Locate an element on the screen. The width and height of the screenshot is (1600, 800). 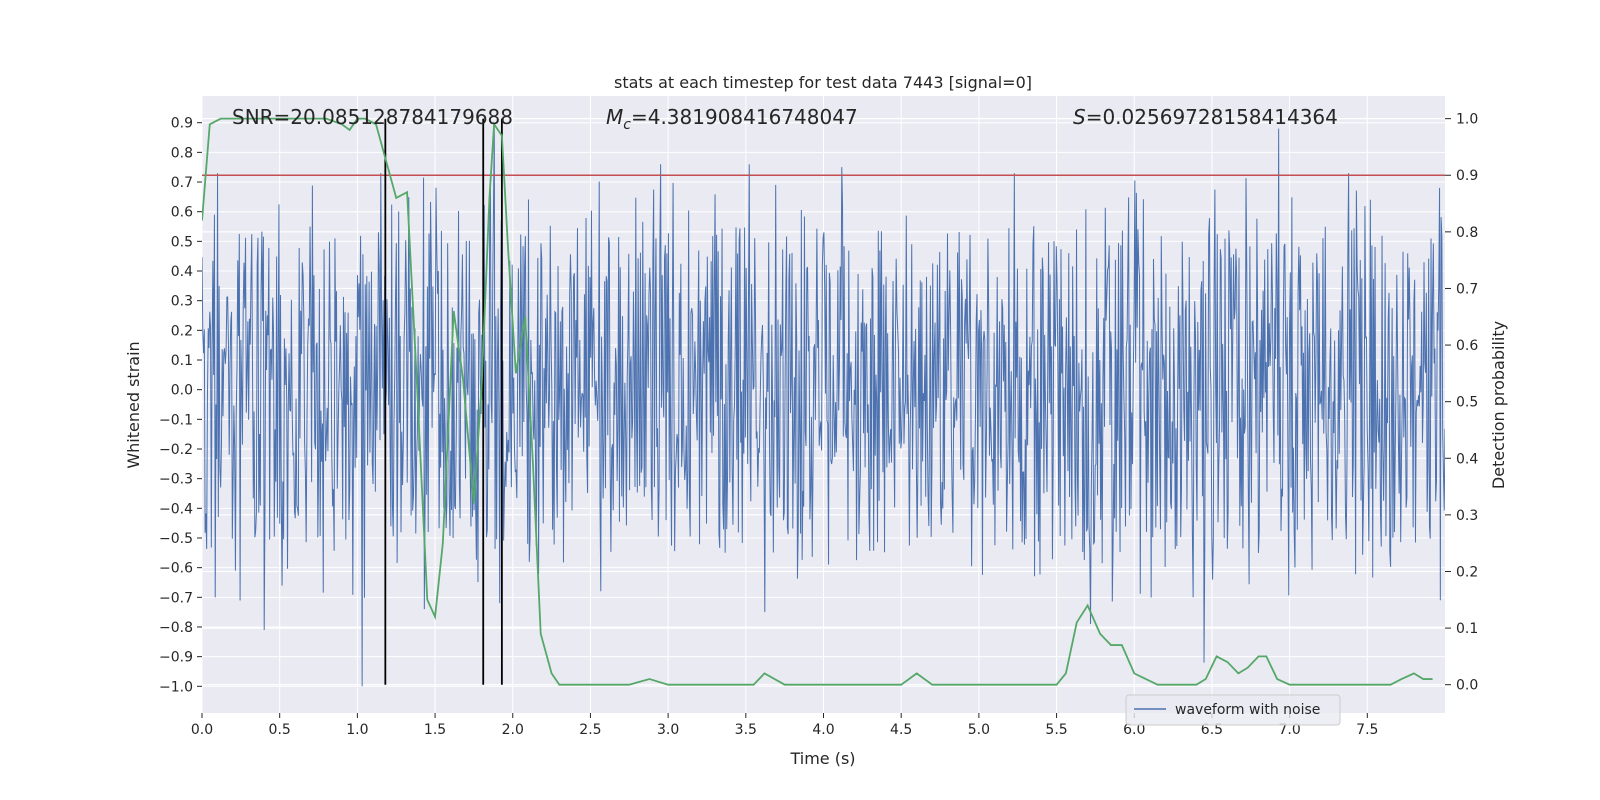
x-axis-label: Time (s) is located at coordinates (822, 758).